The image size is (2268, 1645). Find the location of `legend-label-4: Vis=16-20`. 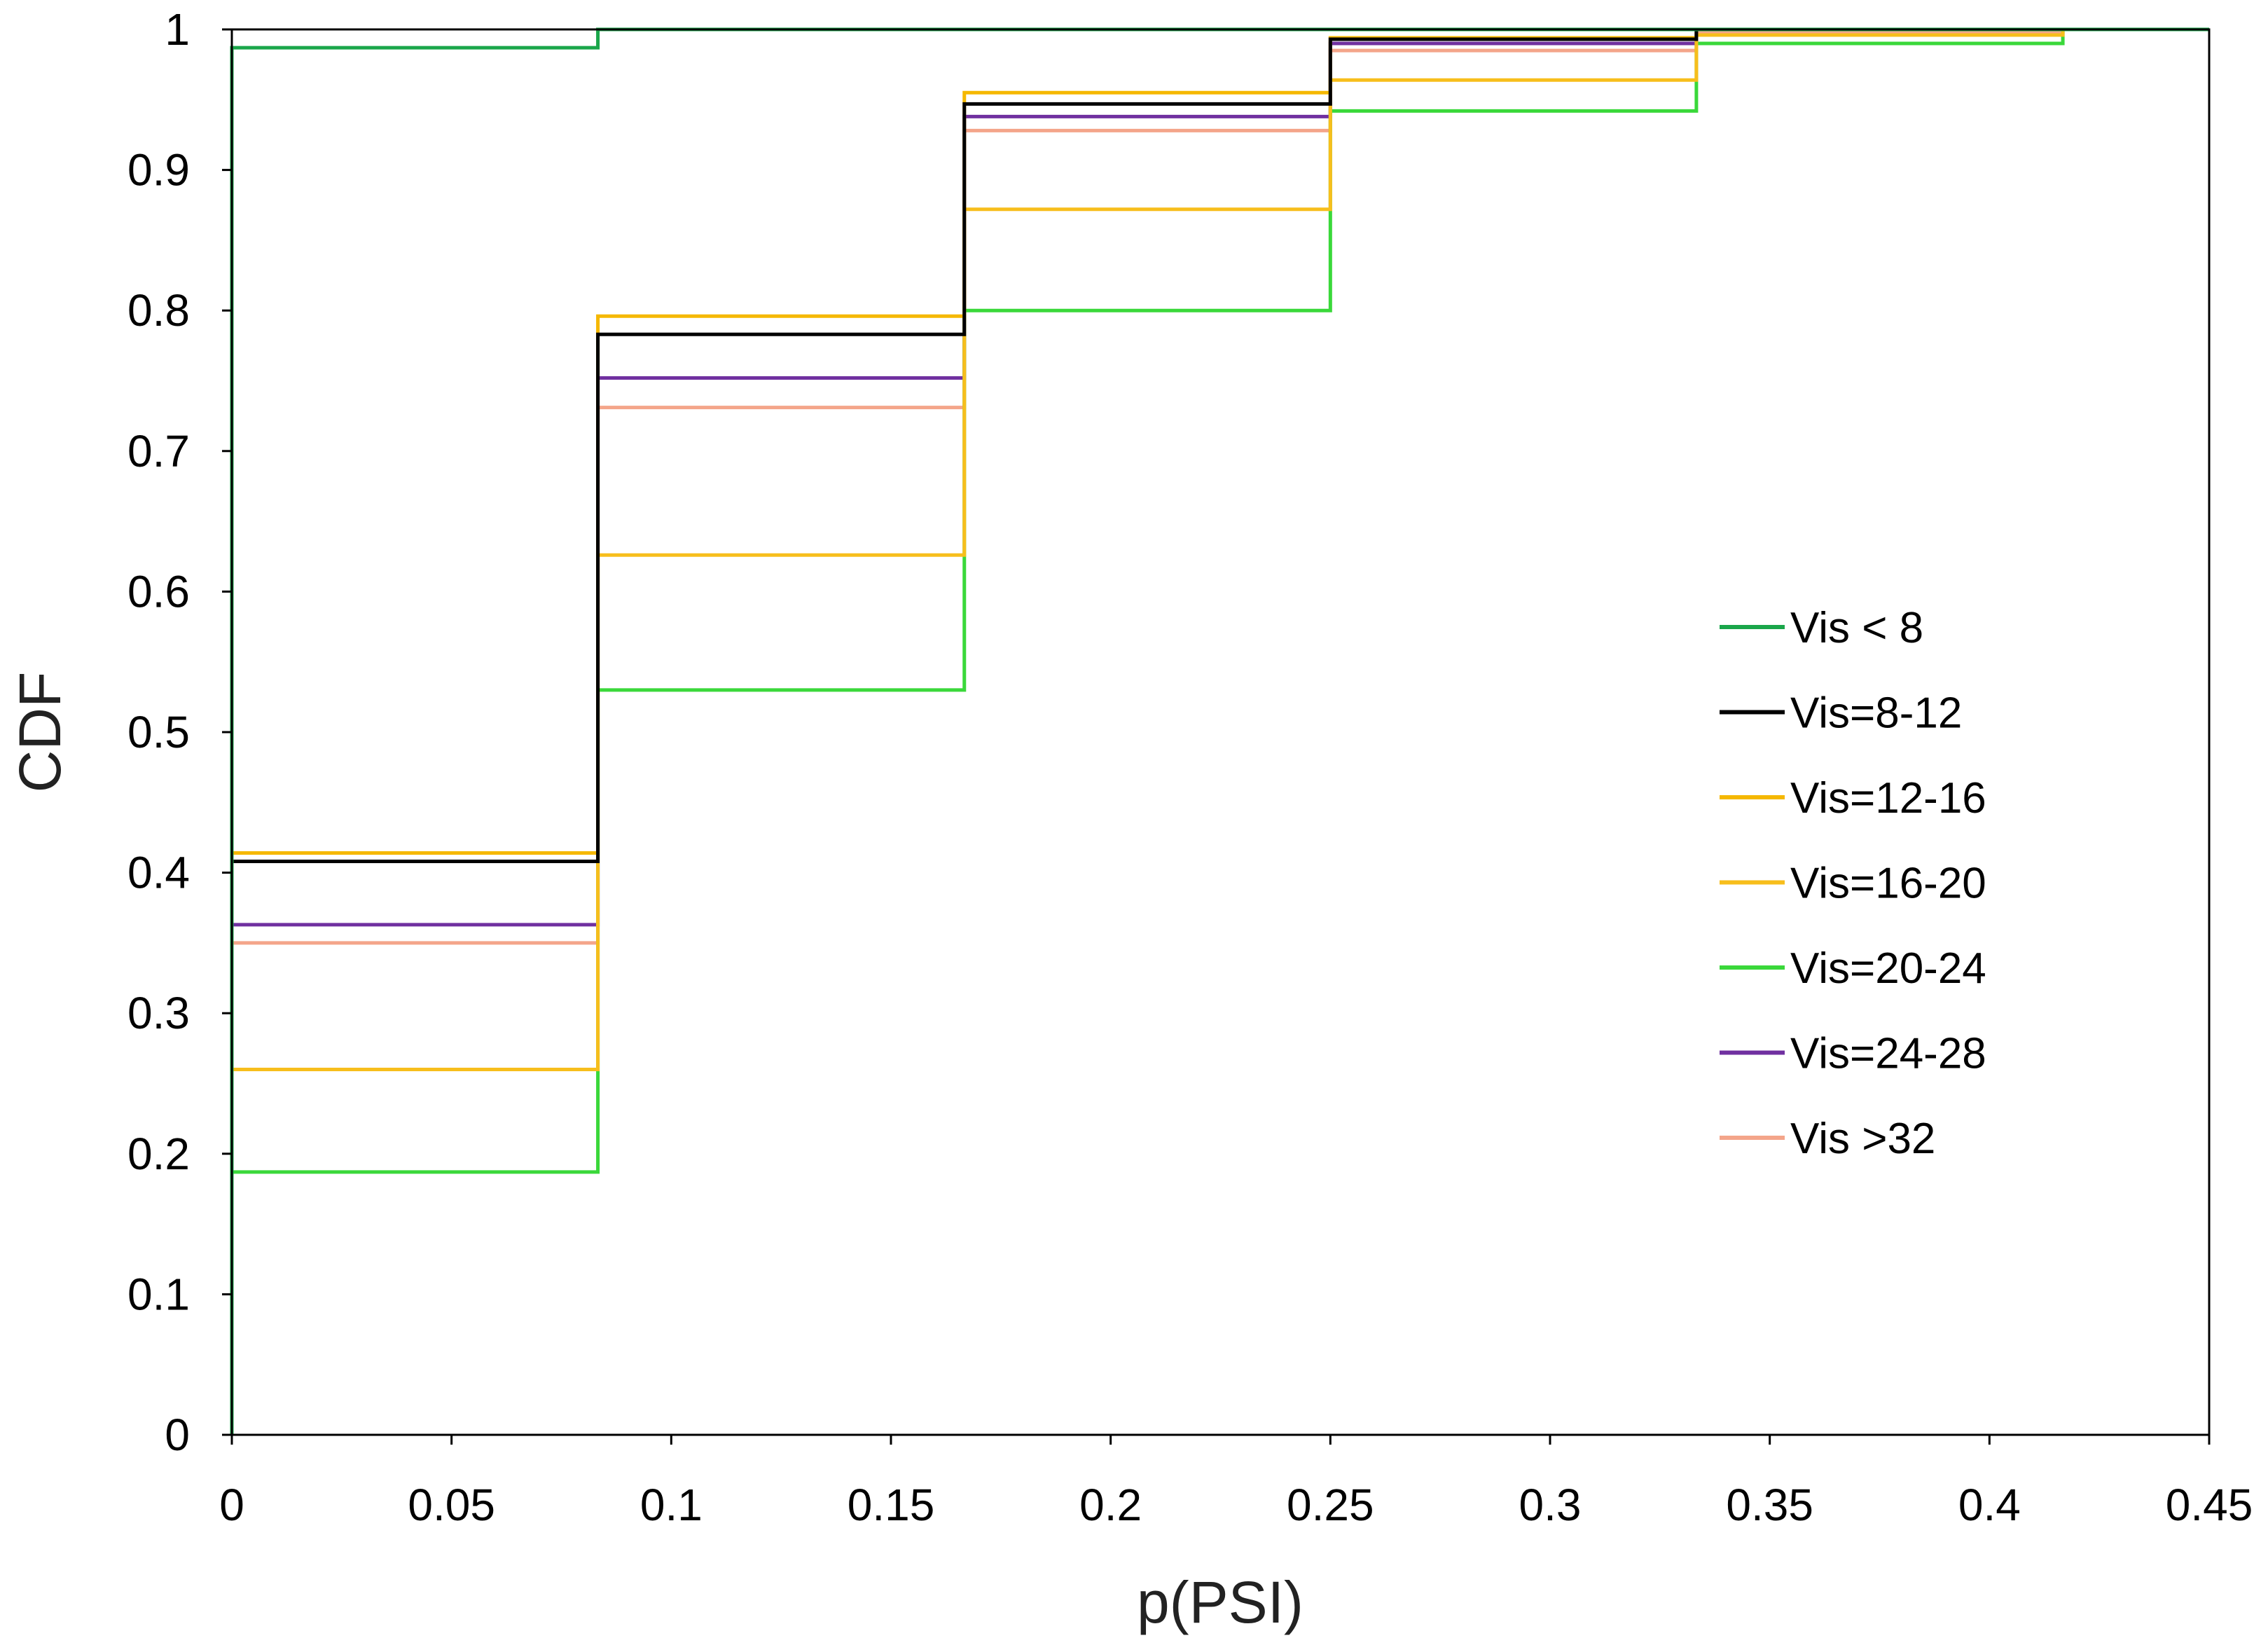

legend-label-4: Vis=16-20 is located at coordinates (1888, 884).